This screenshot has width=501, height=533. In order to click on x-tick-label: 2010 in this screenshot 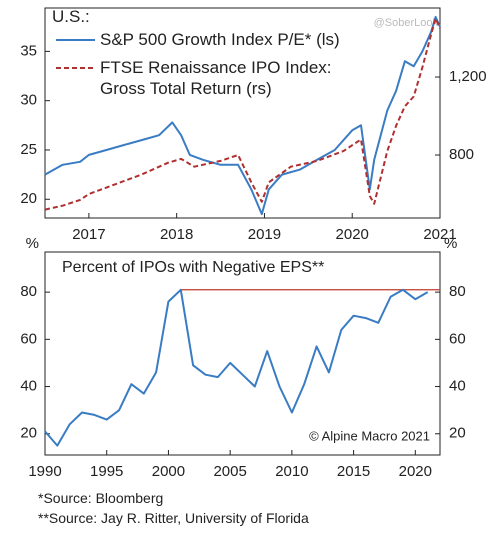, I will do `click(291, 471)`.